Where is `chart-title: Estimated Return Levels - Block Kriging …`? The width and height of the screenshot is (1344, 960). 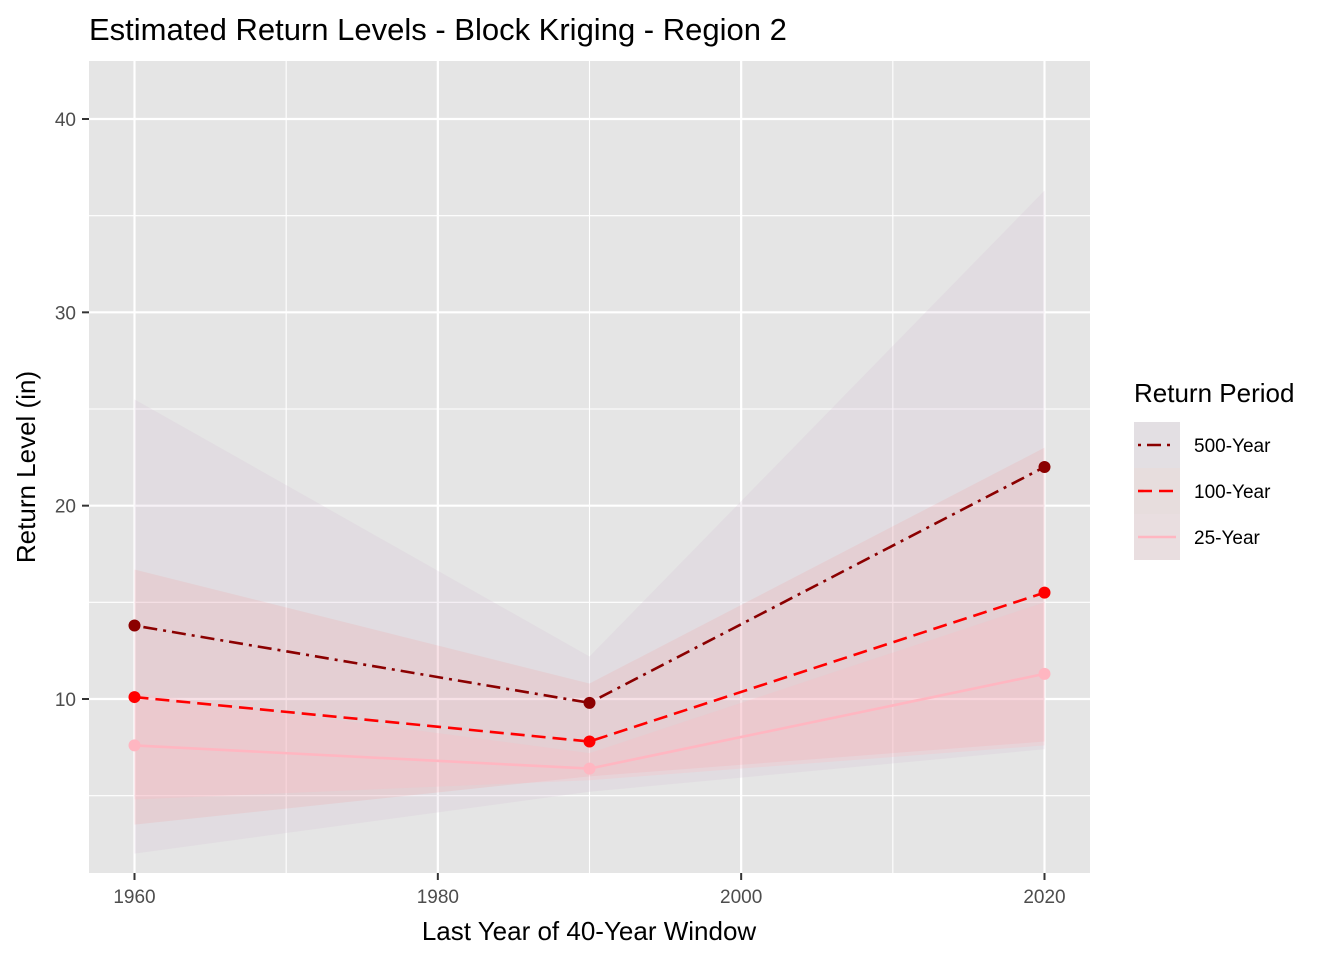 chart-title: Estimated Return Levels - Block Kriging … is located at coordinates (438, 29).